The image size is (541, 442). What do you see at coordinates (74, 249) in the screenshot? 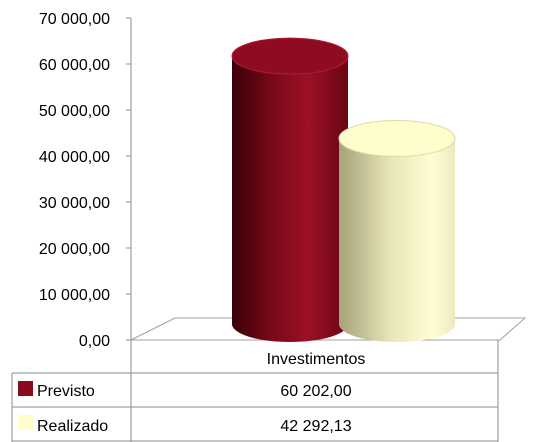
I see `y-tick-label: 20 000,00` at bounding box center [74, 249].